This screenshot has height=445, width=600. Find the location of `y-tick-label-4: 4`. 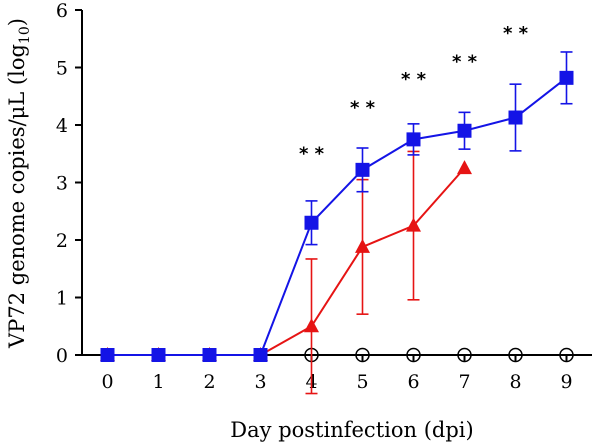

y-tick-label-4: 4 is located at coordinates (62, 126).